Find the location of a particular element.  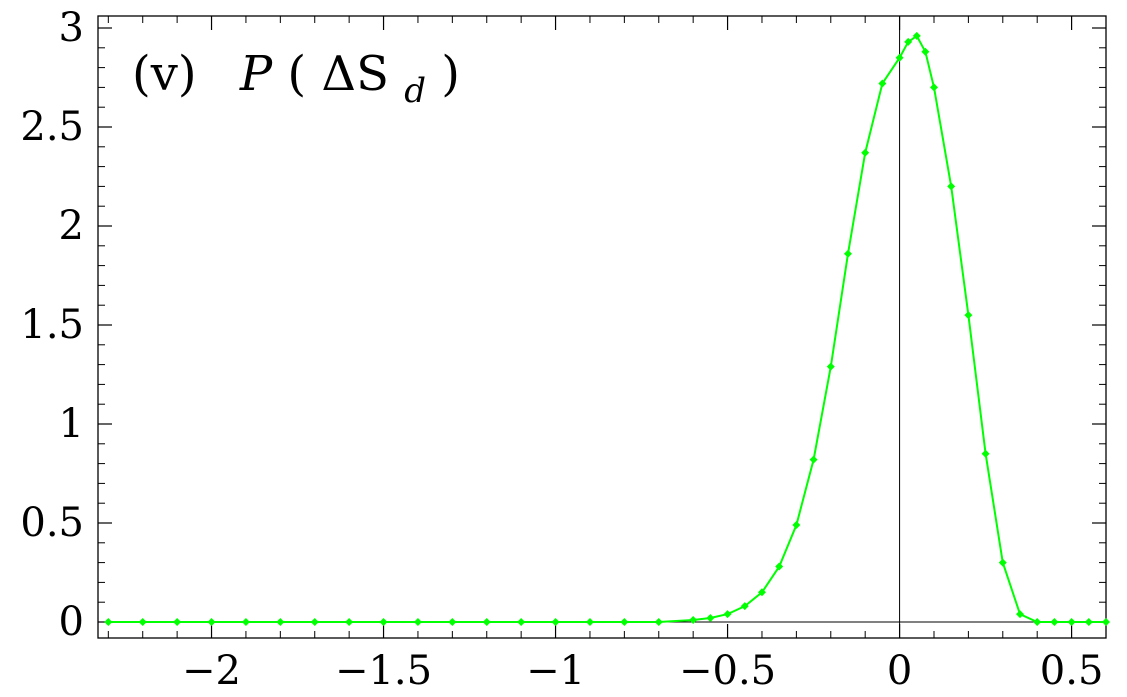

x-tick-label: −1.5 is located at coordinates (383, 671).